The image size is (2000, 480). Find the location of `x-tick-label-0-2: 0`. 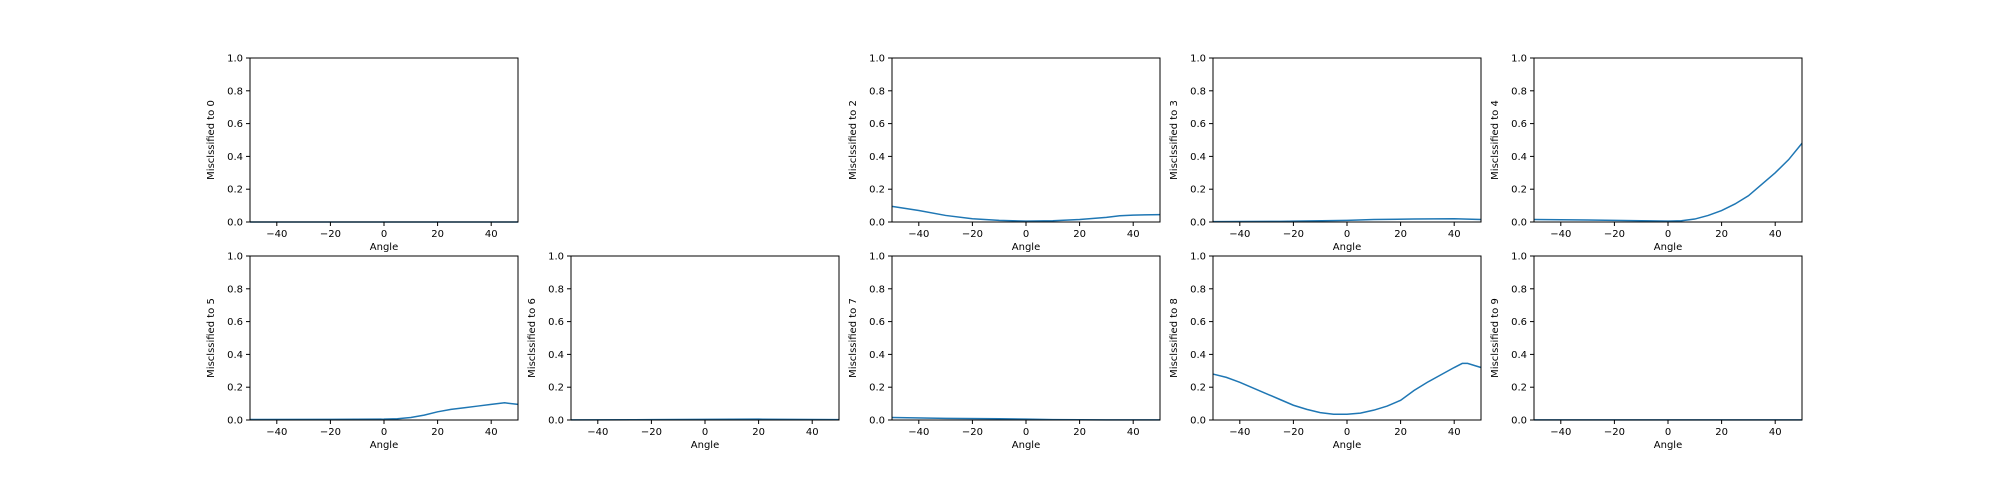

x-tick-label-0-2: 0 is located at coordinates (384, 234).